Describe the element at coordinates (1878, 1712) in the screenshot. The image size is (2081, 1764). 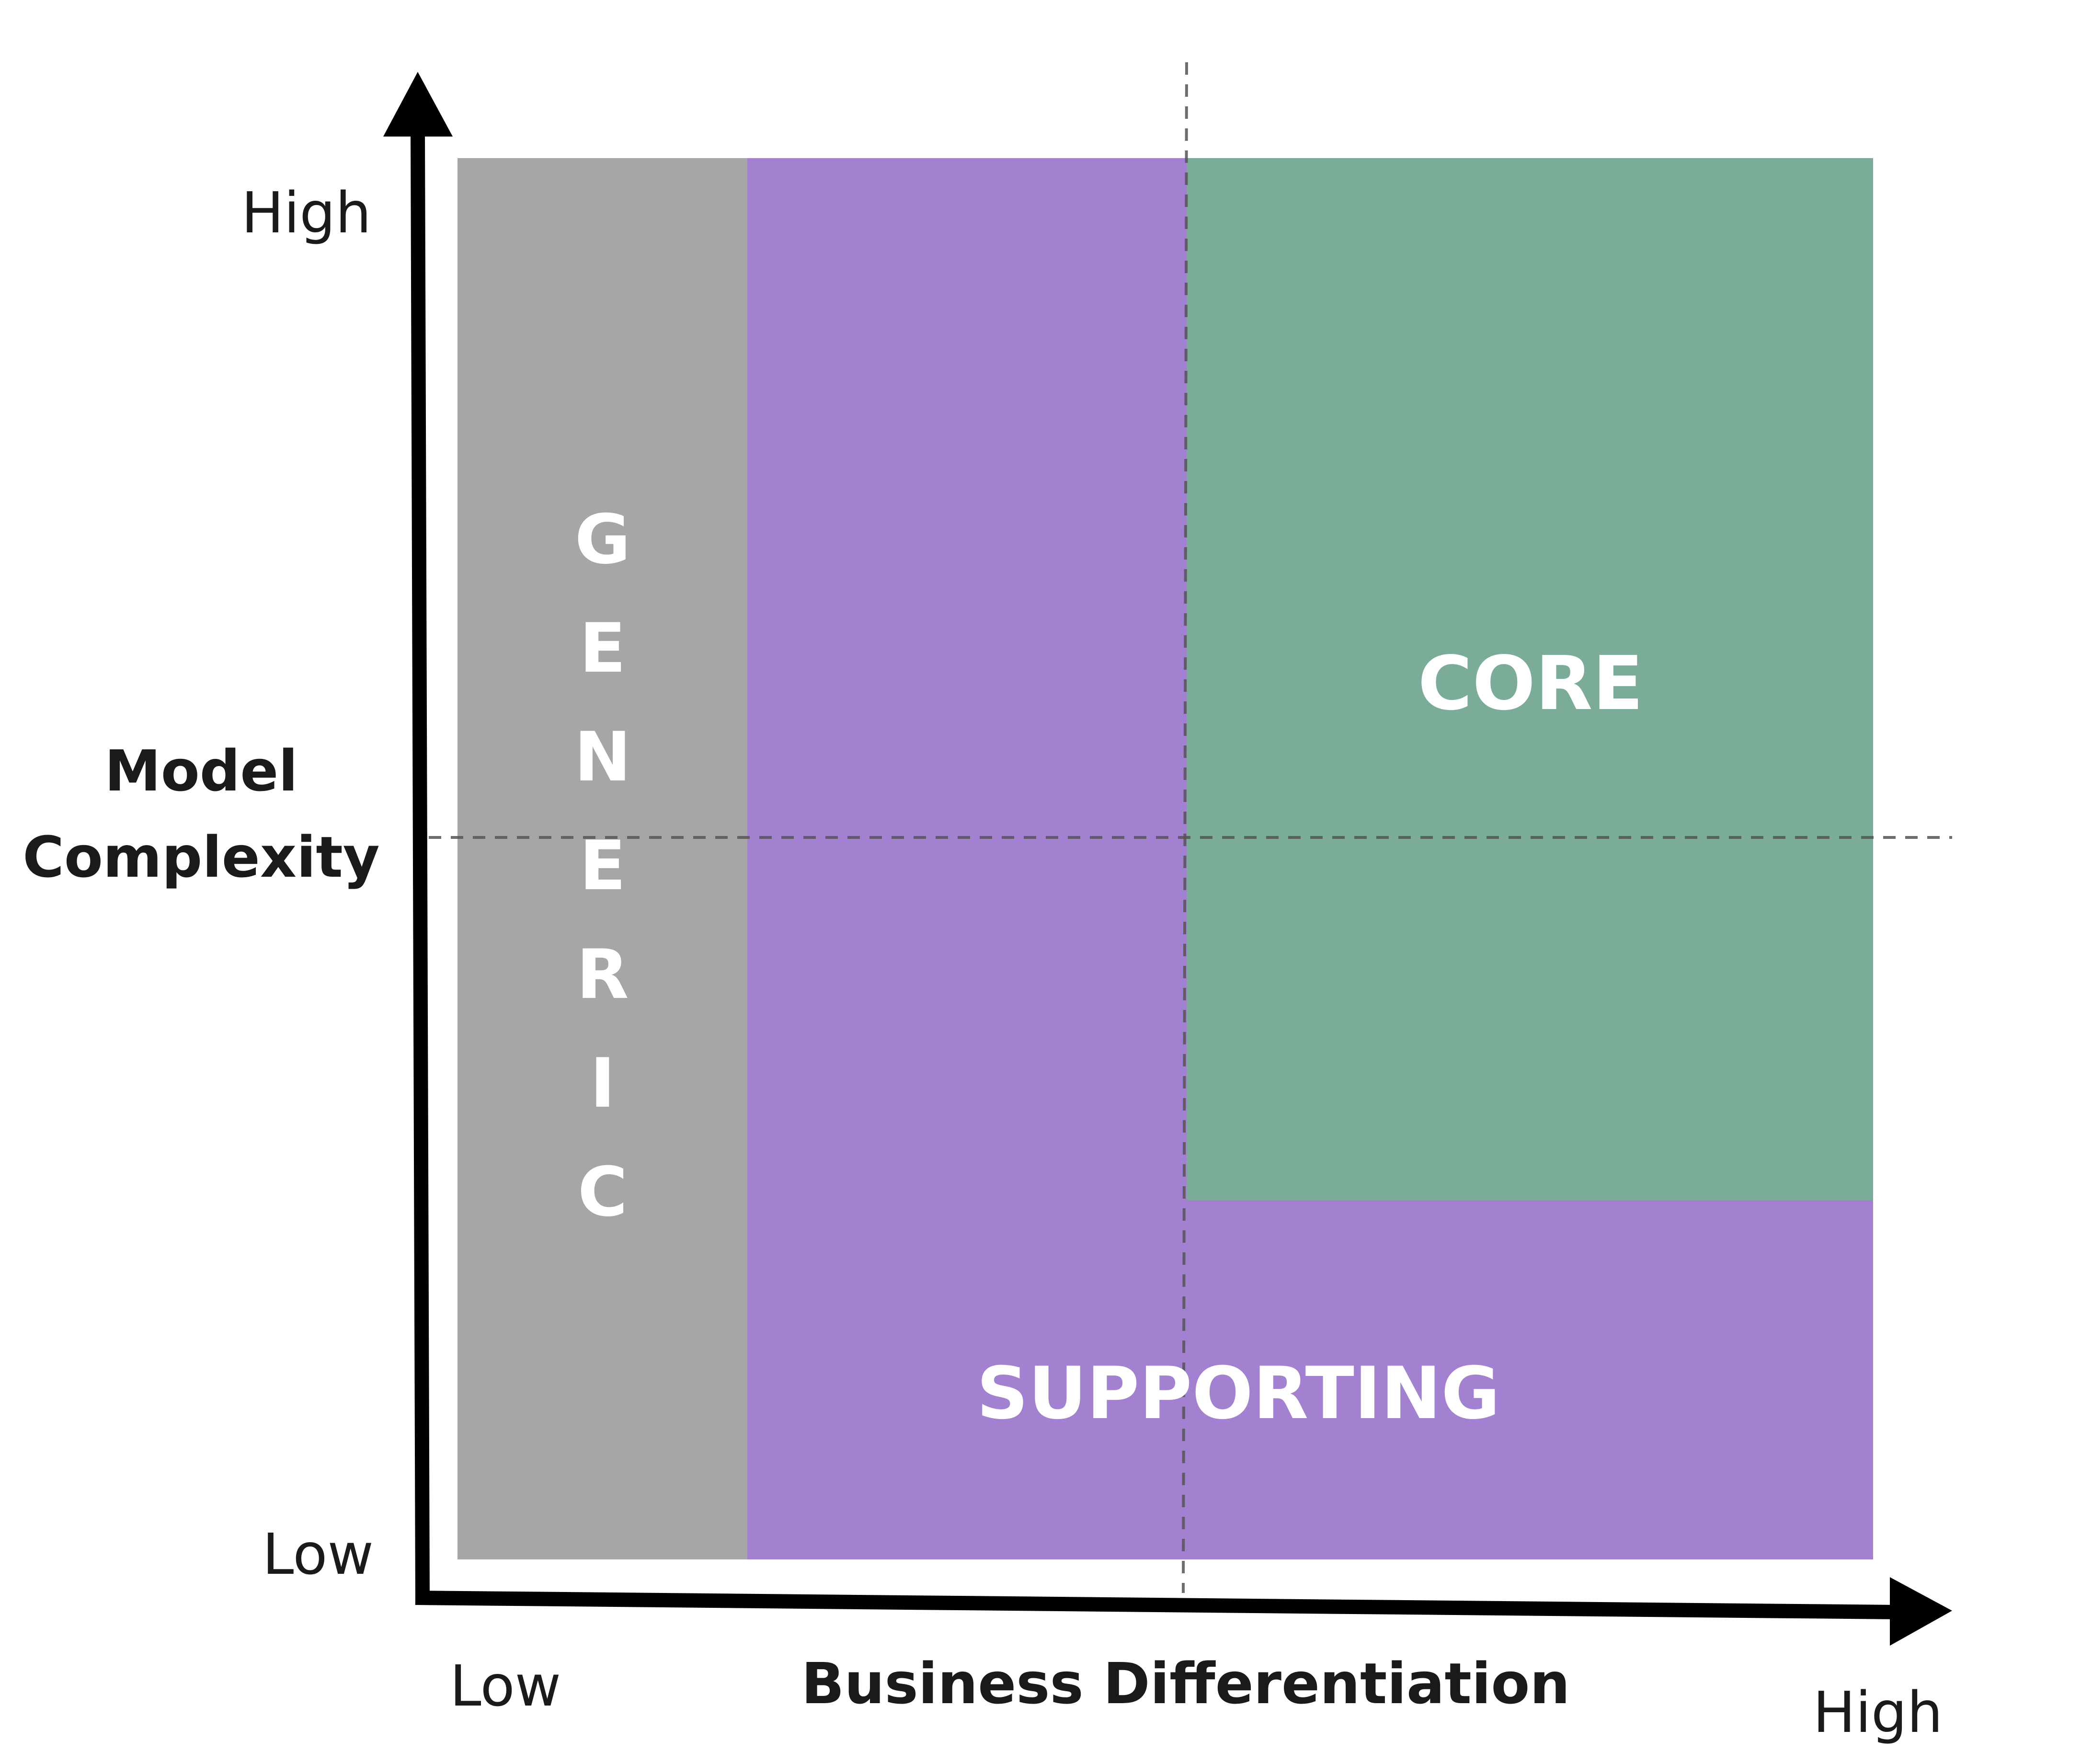
I see `x-axis-high-label: High` at that location.